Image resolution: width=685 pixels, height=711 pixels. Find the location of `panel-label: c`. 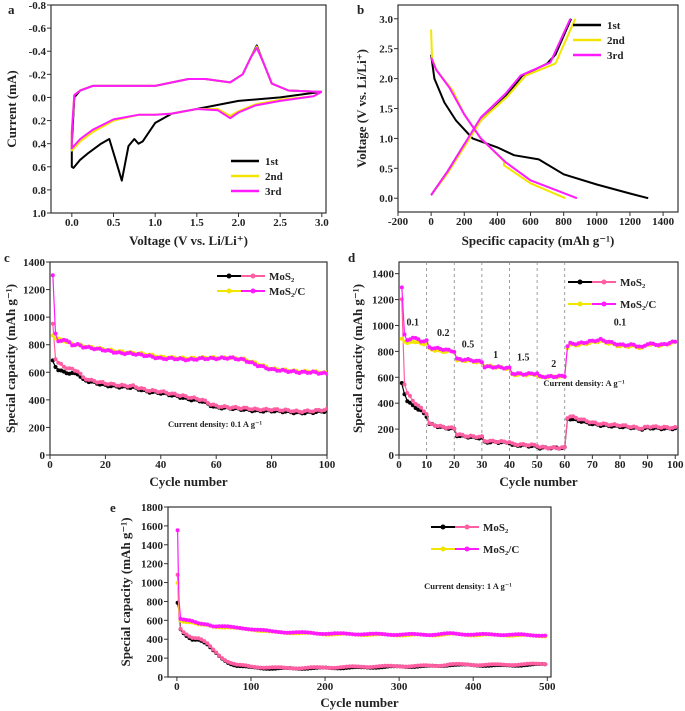

panel-label: c is located at coordinates (7, 257).